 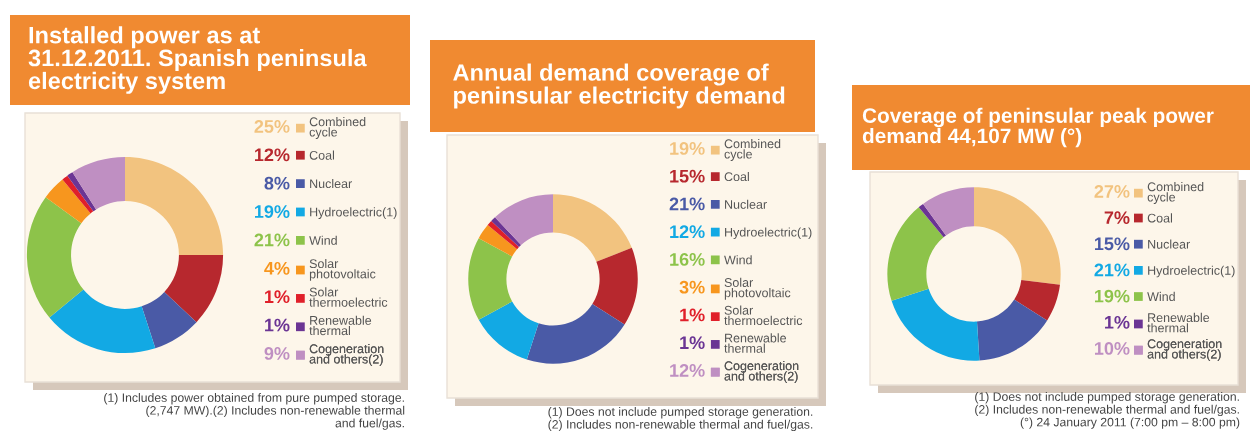 What do you see at coordinates (1117, 217) in the screenshot?
I see `data-label: 7%` at bounding box center [1117, 217].